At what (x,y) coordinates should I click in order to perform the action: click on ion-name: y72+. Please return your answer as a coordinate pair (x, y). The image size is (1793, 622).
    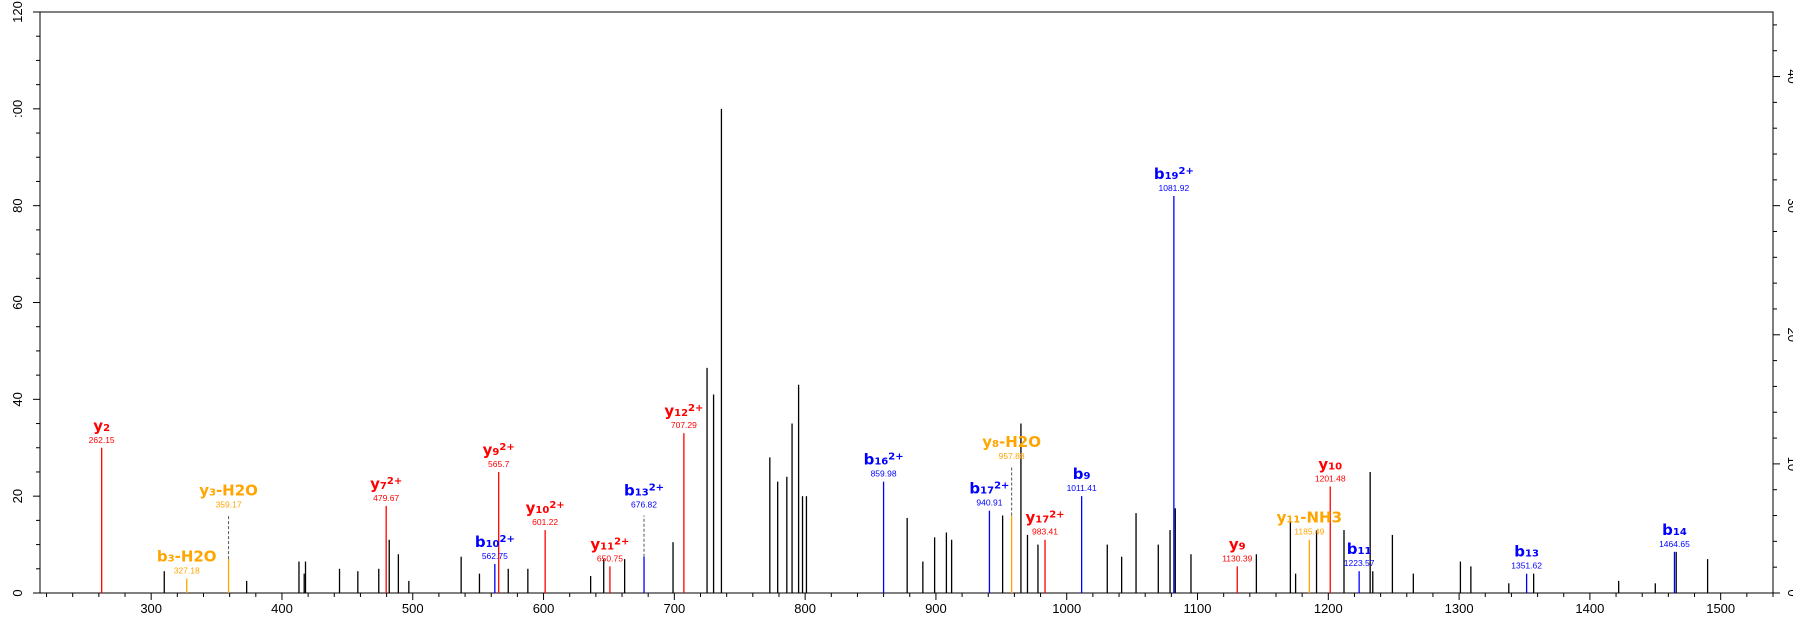
    Looking at the image, I should click on (386, 484).